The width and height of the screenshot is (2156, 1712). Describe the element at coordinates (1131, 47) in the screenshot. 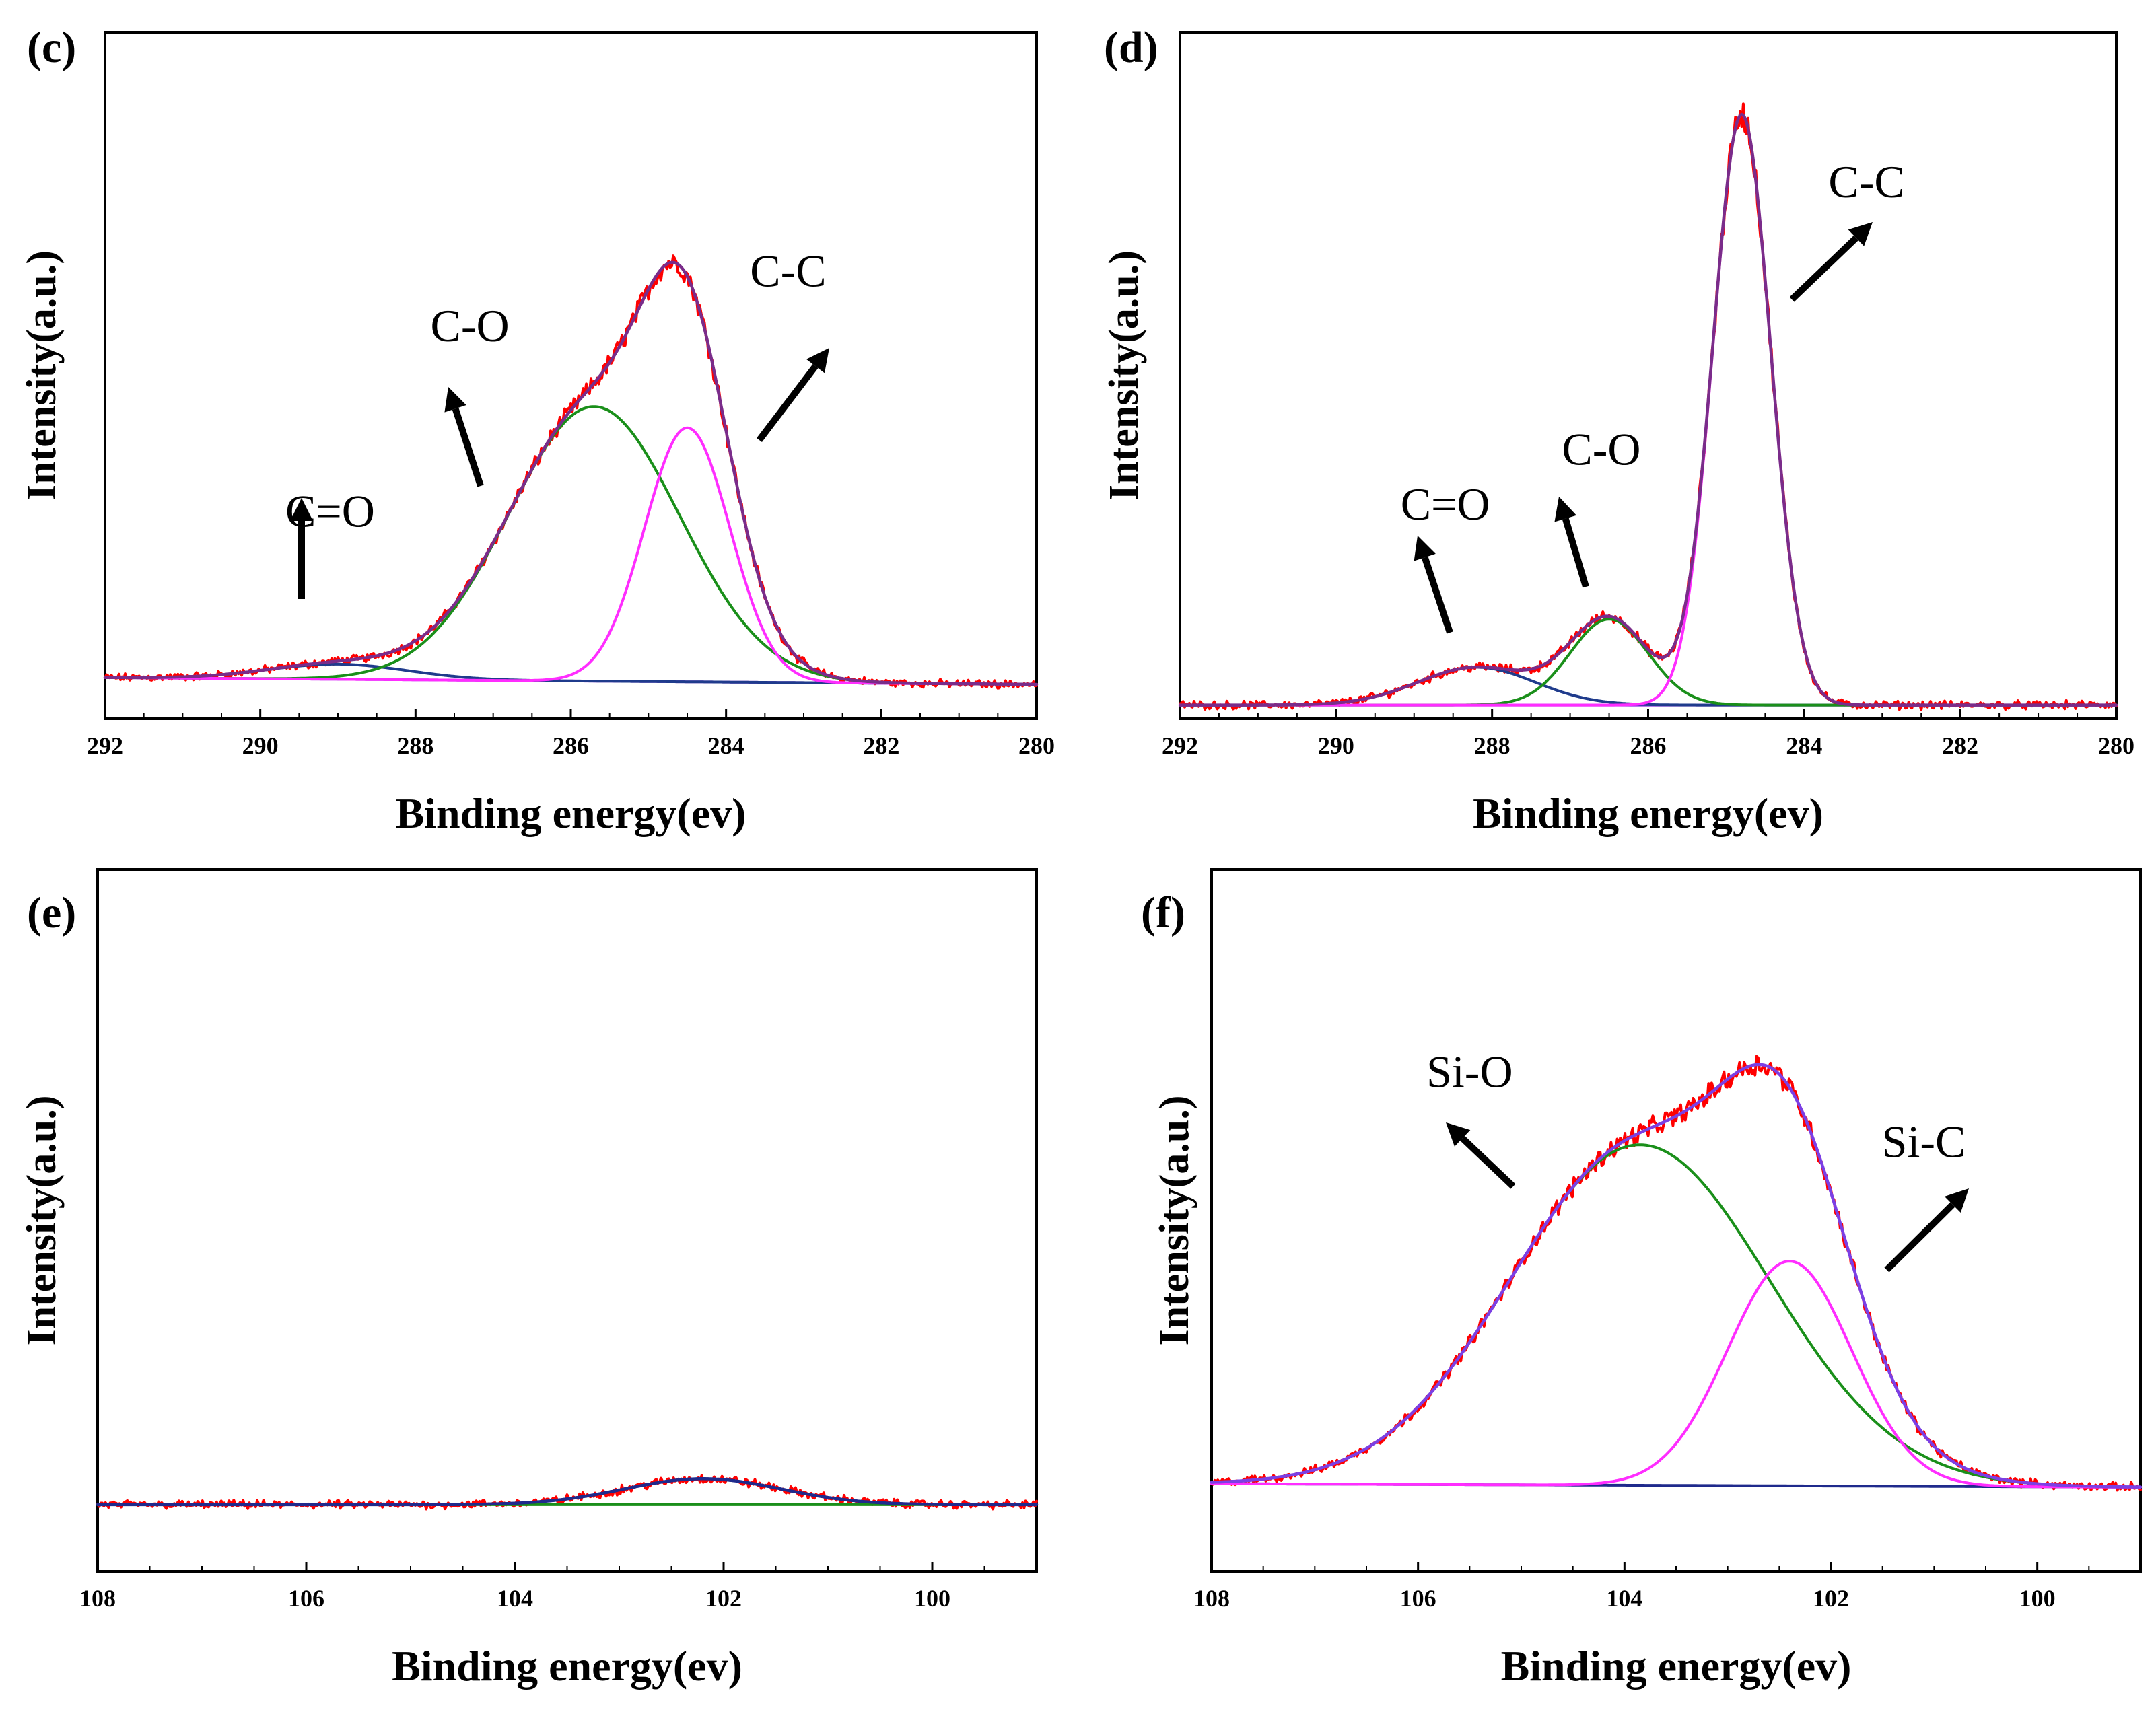

I see `panel-label: (d)` at that location.